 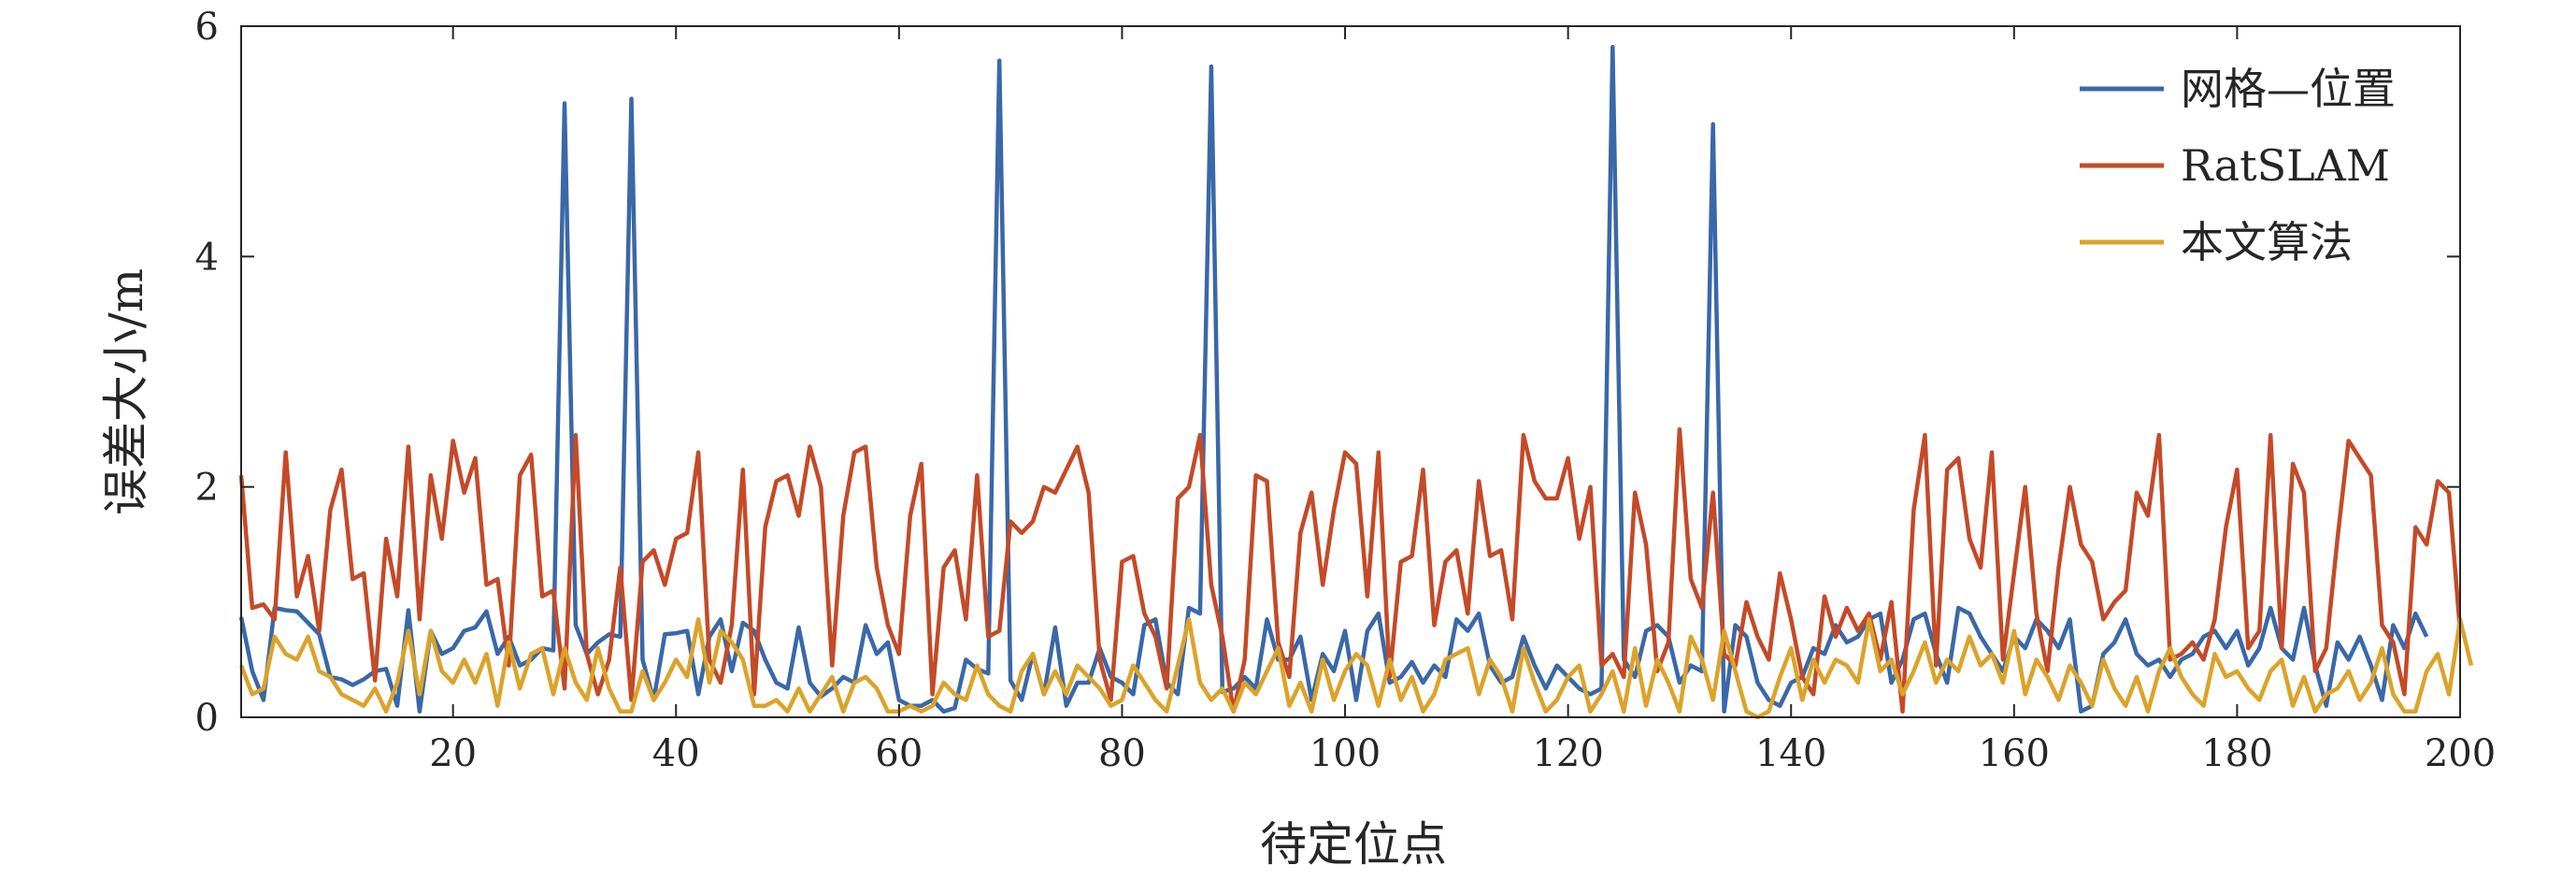 I want to click on x-tick-label-3: 80, so click(x=1122, y=753).